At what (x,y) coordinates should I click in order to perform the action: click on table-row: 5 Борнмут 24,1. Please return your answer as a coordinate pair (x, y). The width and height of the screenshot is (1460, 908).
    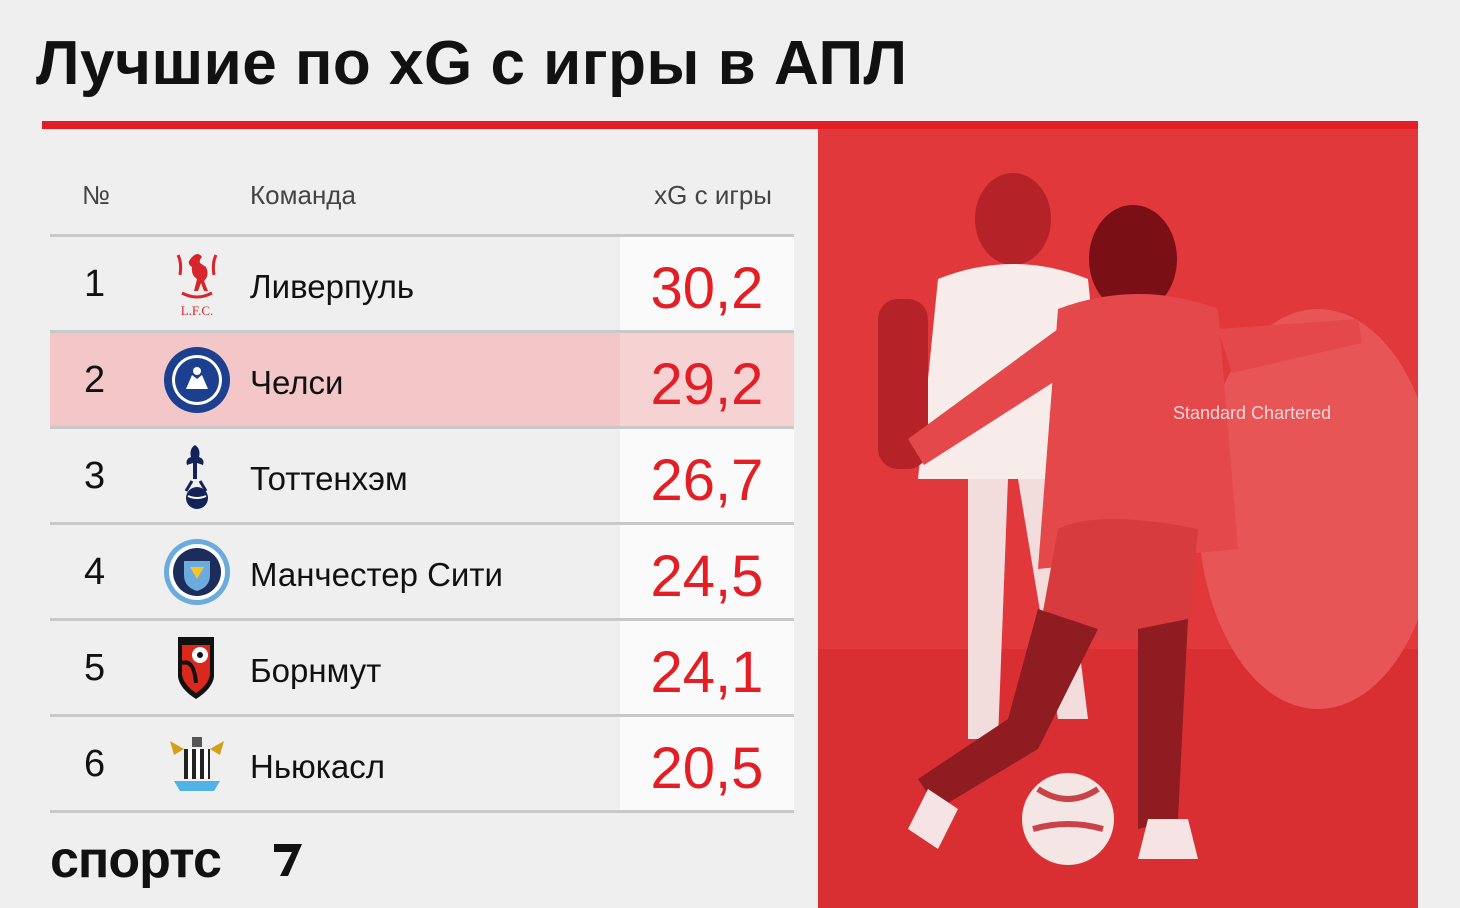
    Looking at the image, I should click on (422, 666).